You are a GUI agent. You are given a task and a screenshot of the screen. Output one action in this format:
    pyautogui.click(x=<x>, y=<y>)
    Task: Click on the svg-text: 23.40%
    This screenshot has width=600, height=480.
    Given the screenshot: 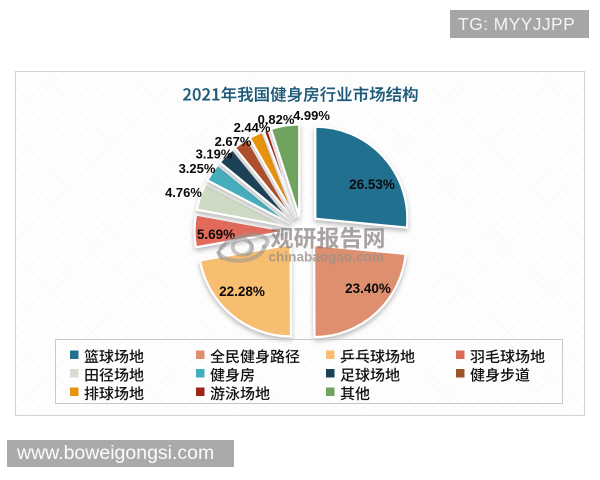 What is the action you would take?
    pyautogui.click(x=368, y=288)
    